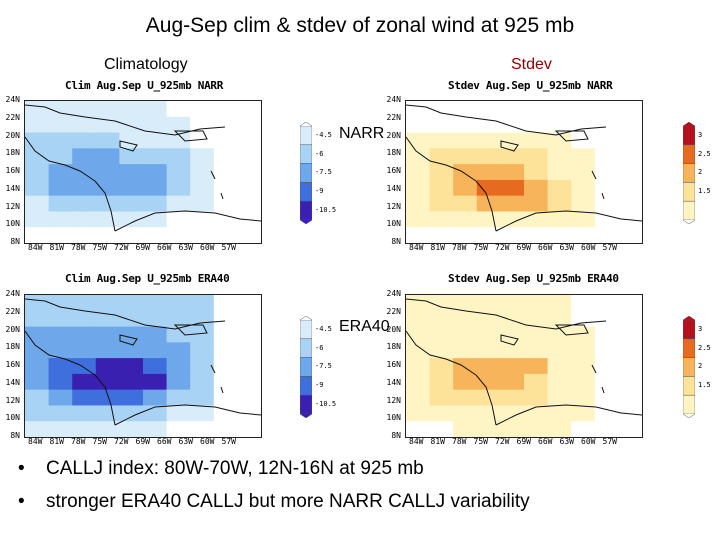  Describe the element at coordinates (545, 441) in the screenshot. I see `longitude-tick-label: 66W` at that location.